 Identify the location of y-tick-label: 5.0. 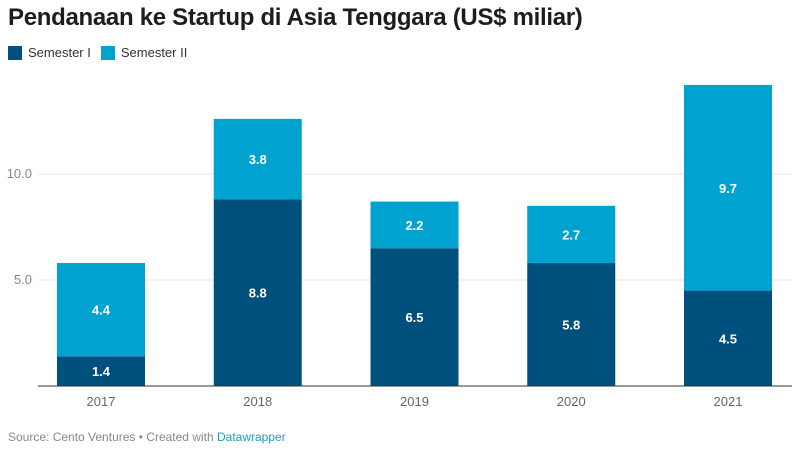
(23, 279).